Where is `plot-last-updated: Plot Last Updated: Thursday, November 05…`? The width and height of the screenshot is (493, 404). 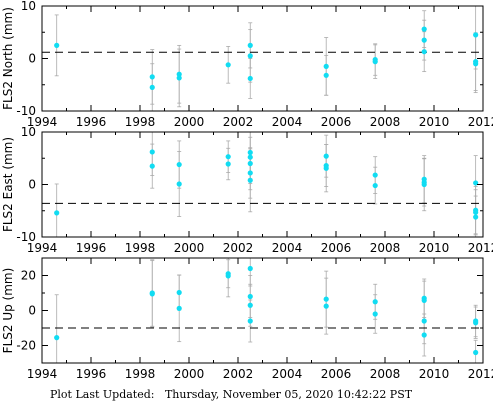
plot-last-updated: Plot Last Updated: Thursday, November 05… is located at coordinates (231, 394).